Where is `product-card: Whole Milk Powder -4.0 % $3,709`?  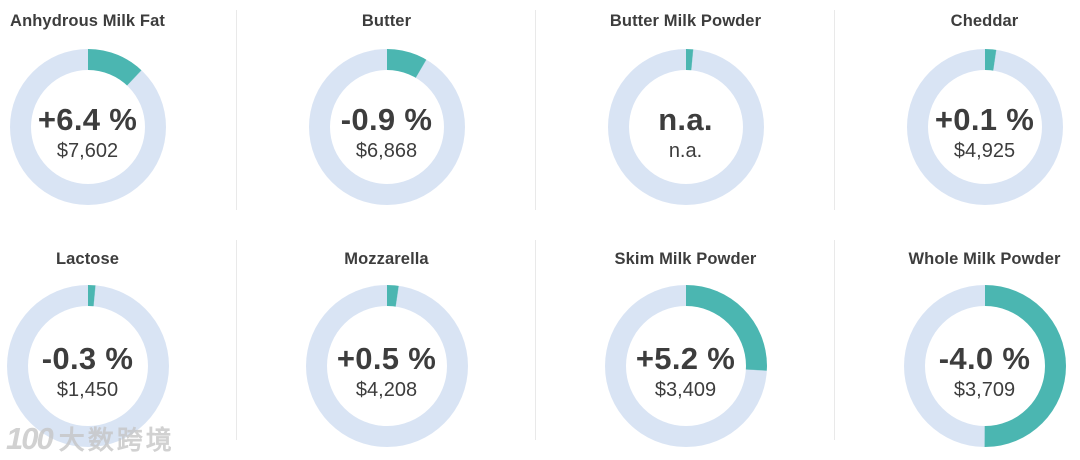
product-card: Whole Milk Powder -4.0 % $3,709 is located at coordinates (957, 345).